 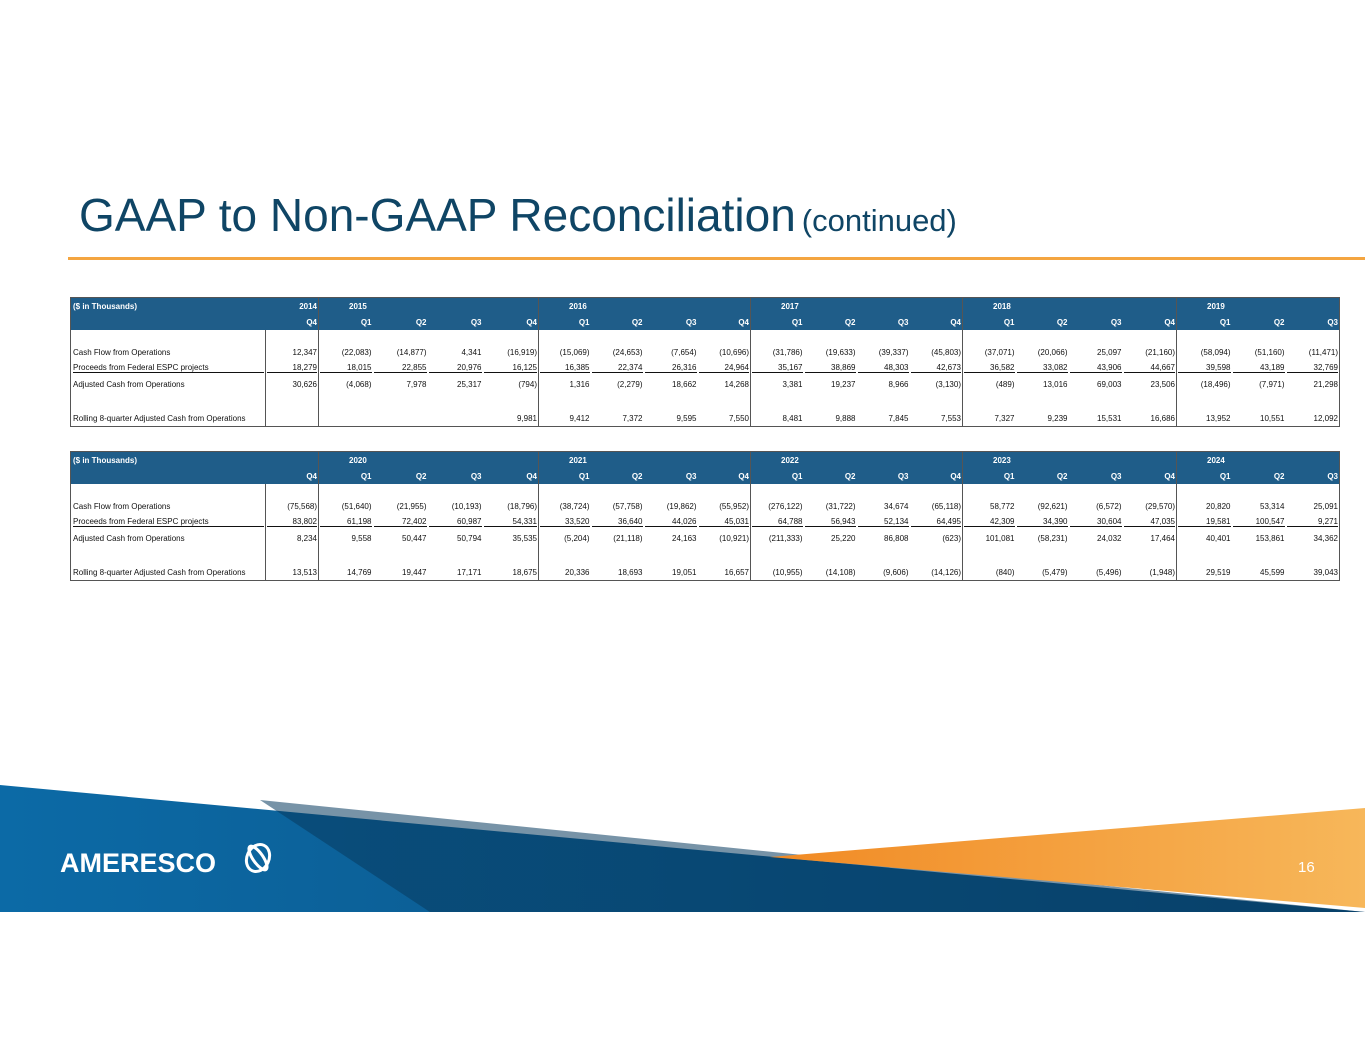 I want to click on unit-label: ($ in Thousands), so click(x=168, y=305).